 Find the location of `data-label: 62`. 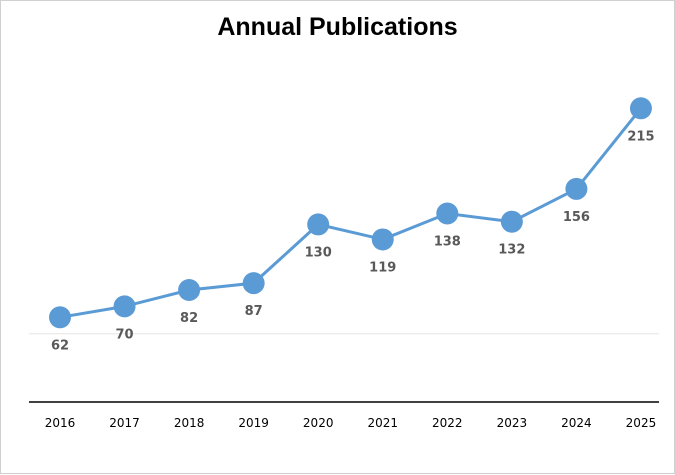

data-label: 62 is located at coordinates (60, 345).